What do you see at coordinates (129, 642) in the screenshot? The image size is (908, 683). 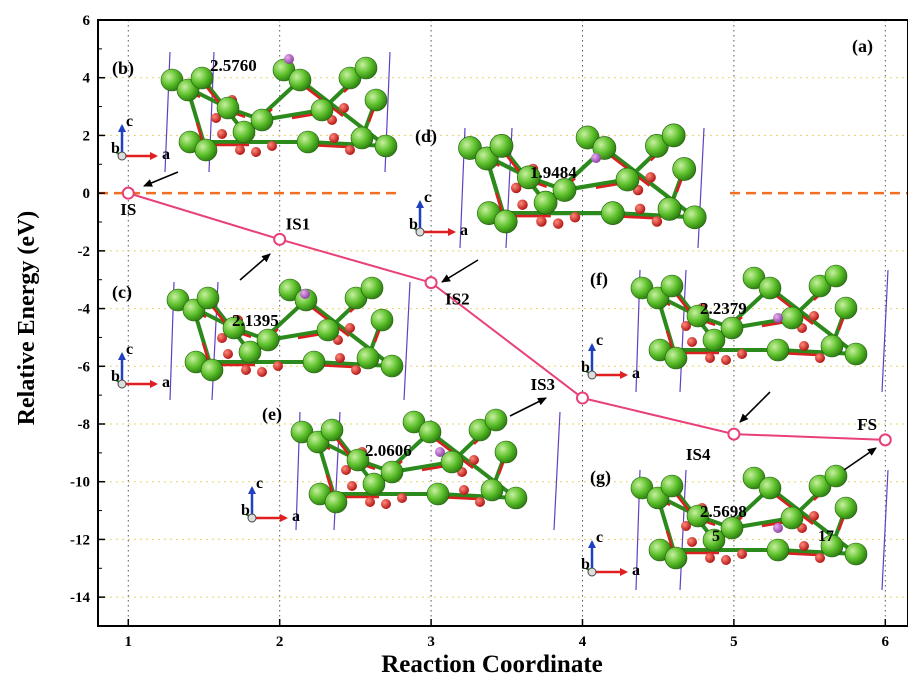 I see `x-tick-label-0: 1` at bounding box center [129, 642].